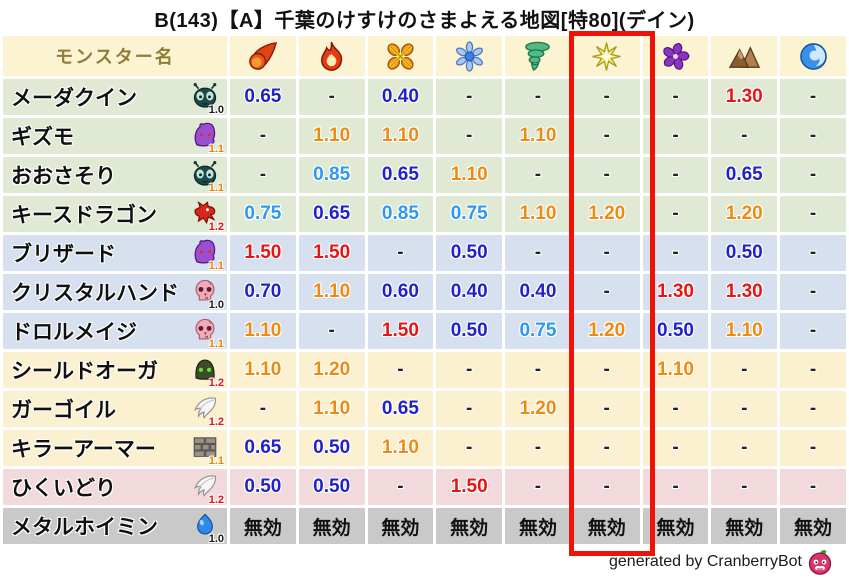 Image resolution: width=849 pixels, height=583 pixels. Describe the element at coordinates (206, 255) in the screenshot. I see `ghost-family-icon: 1.1` at that location.